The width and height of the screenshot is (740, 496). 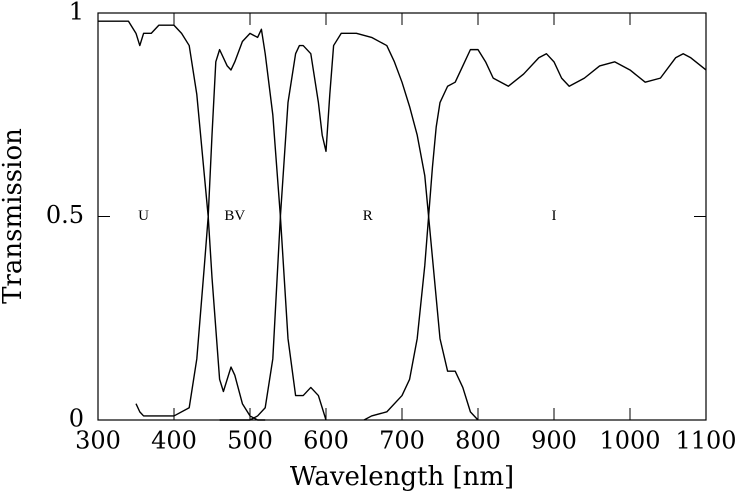 I want to click on band-label: BV, so click(x=234, y=216).